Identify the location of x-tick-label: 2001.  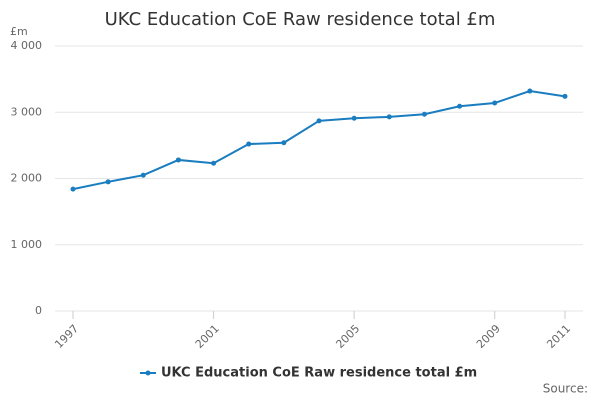
(207, 336).